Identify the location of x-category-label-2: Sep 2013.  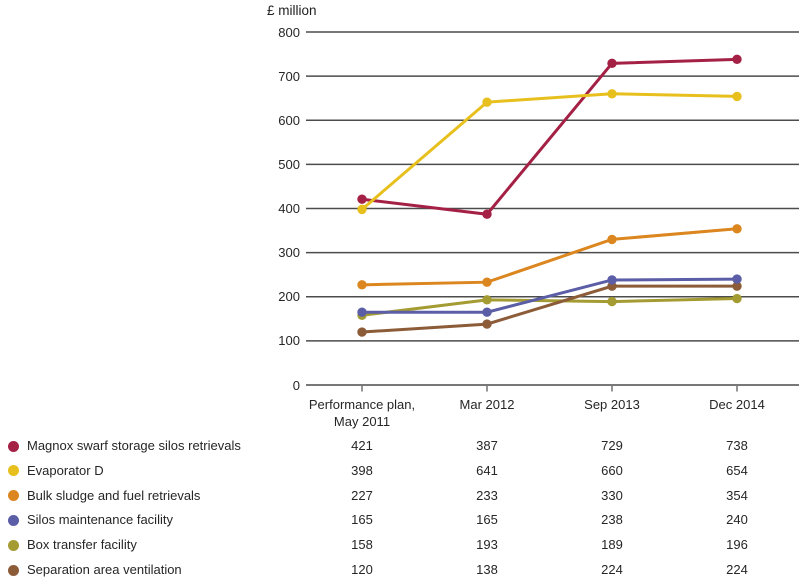
(612, 404).